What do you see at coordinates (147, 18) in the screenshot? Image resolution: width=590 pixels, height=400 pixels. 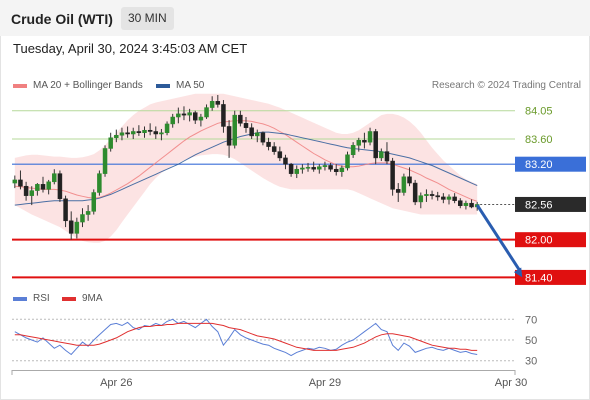 I see `interval-badge: 30 MIN` at bounding box center [147, 18].